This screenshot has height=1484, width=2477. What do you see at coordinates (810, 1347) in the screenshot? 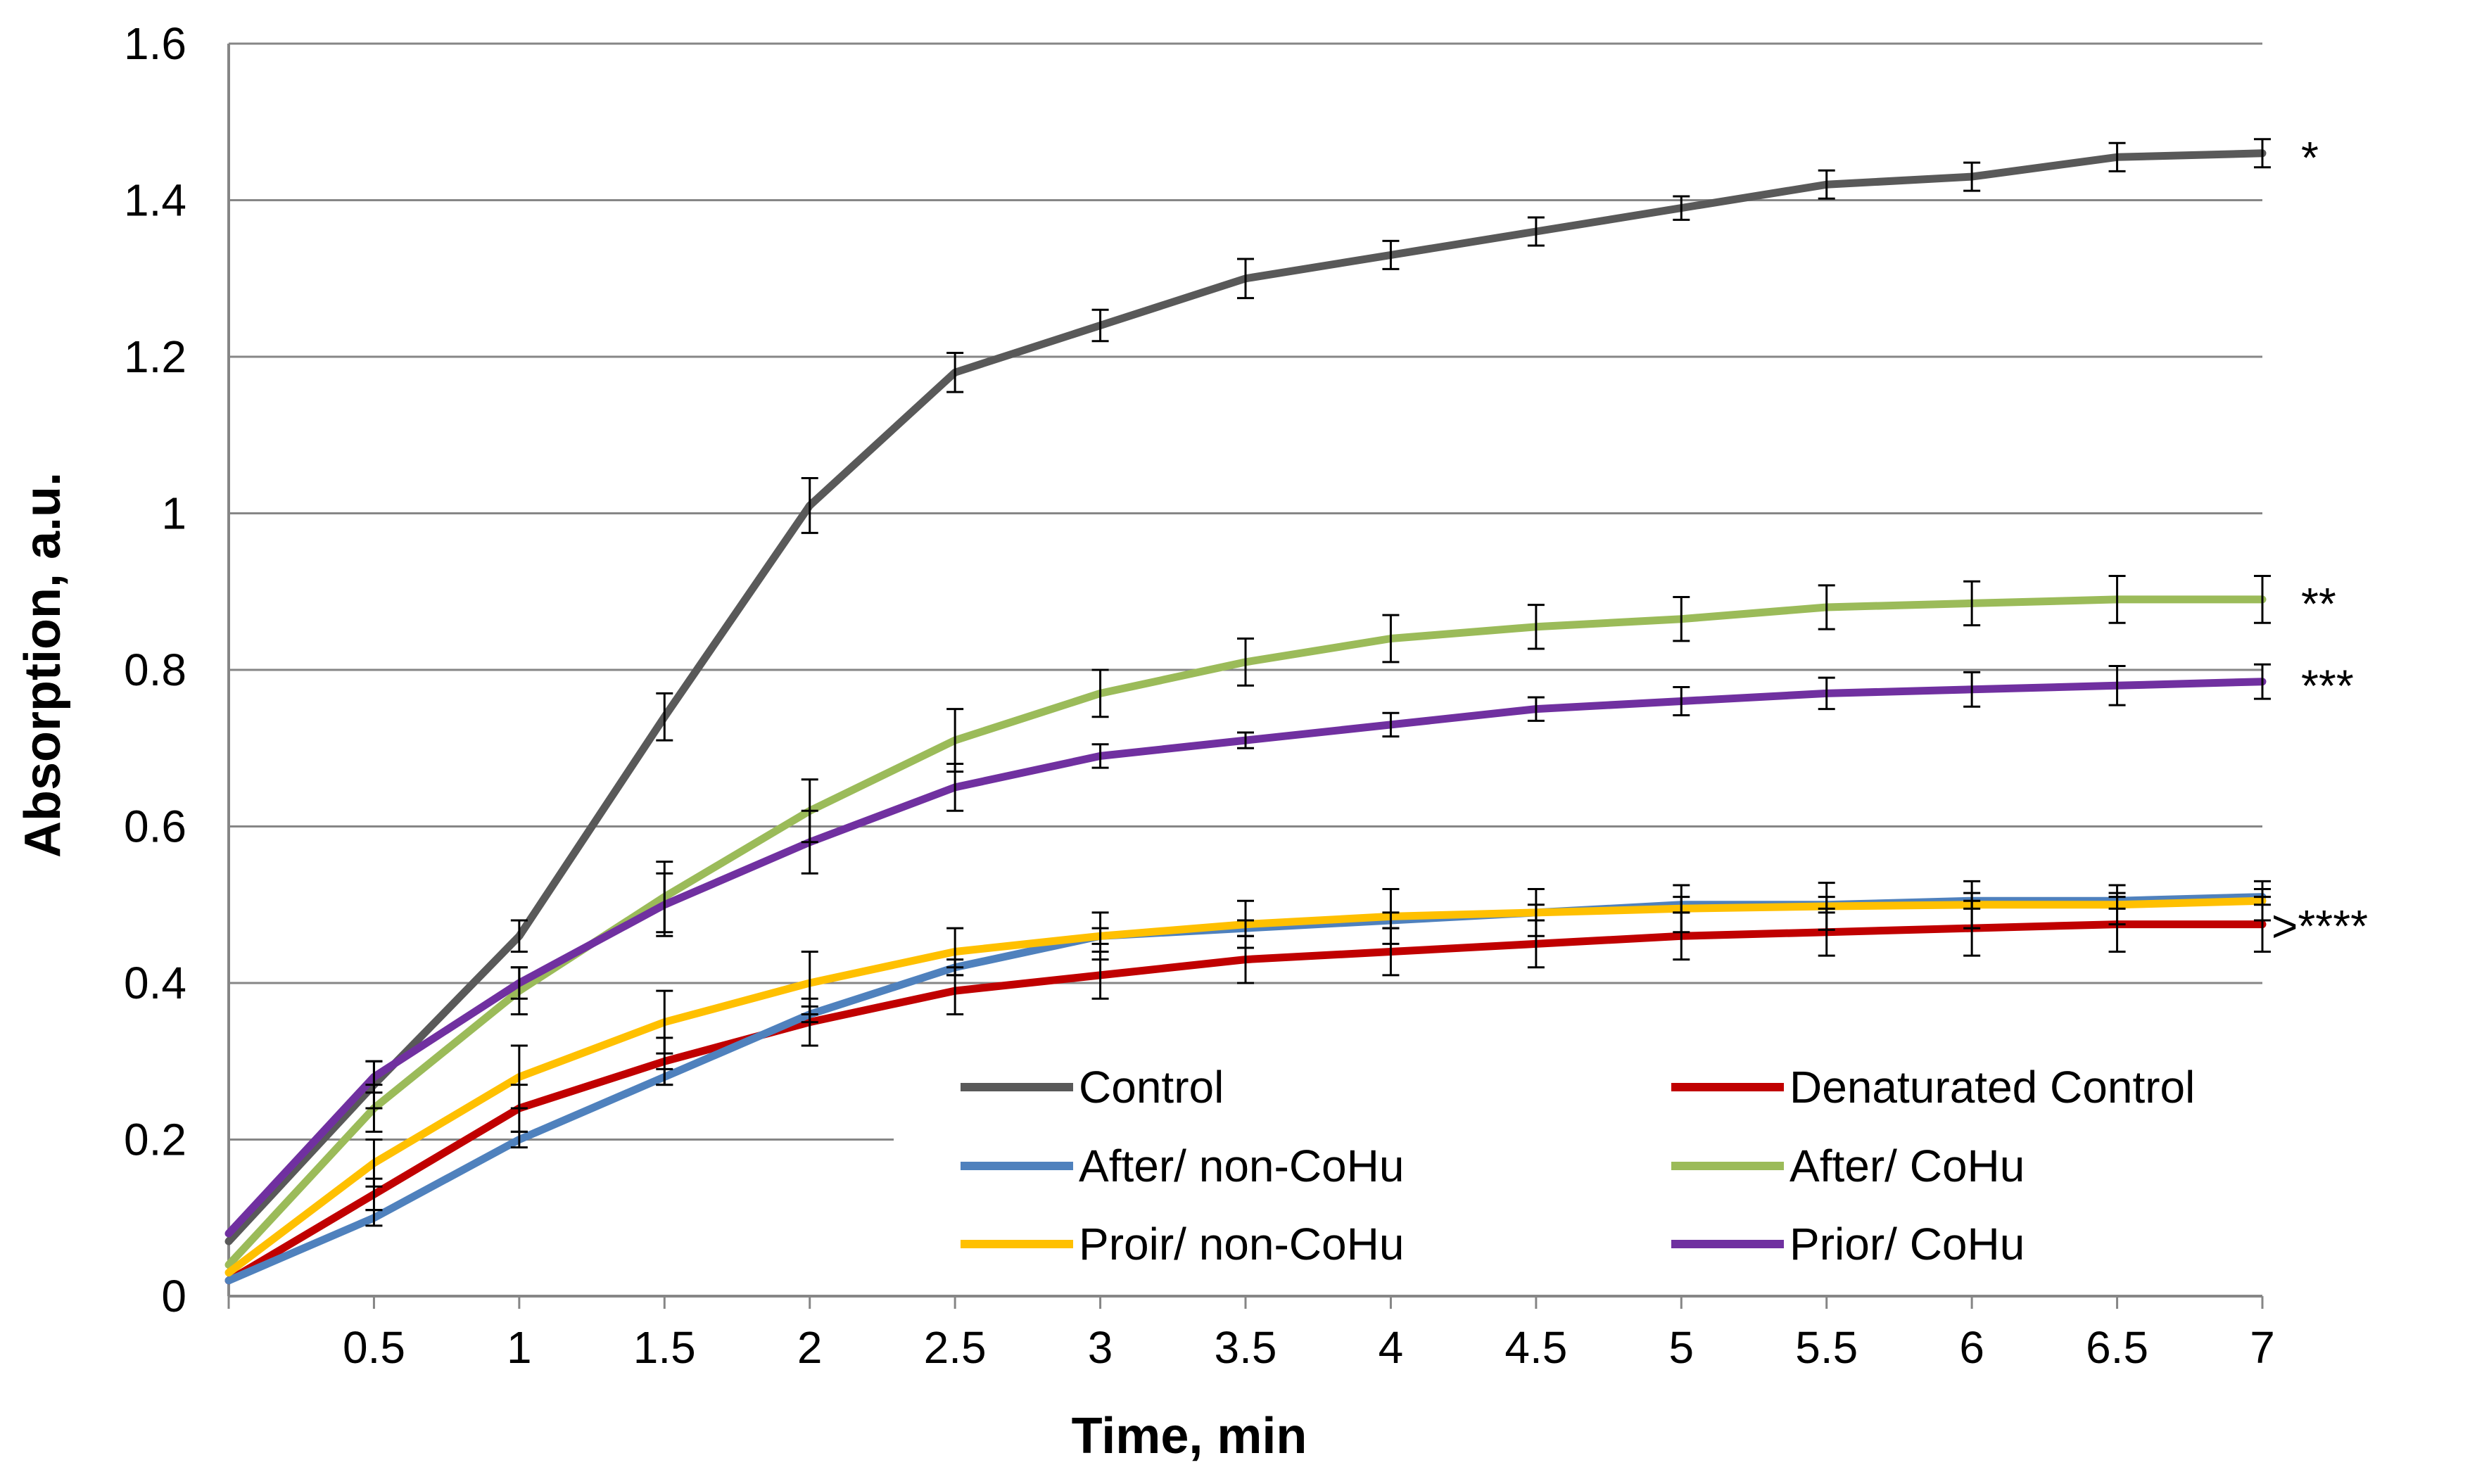
I see `x-tick-label: 2` at bounding box center [810, 1347].